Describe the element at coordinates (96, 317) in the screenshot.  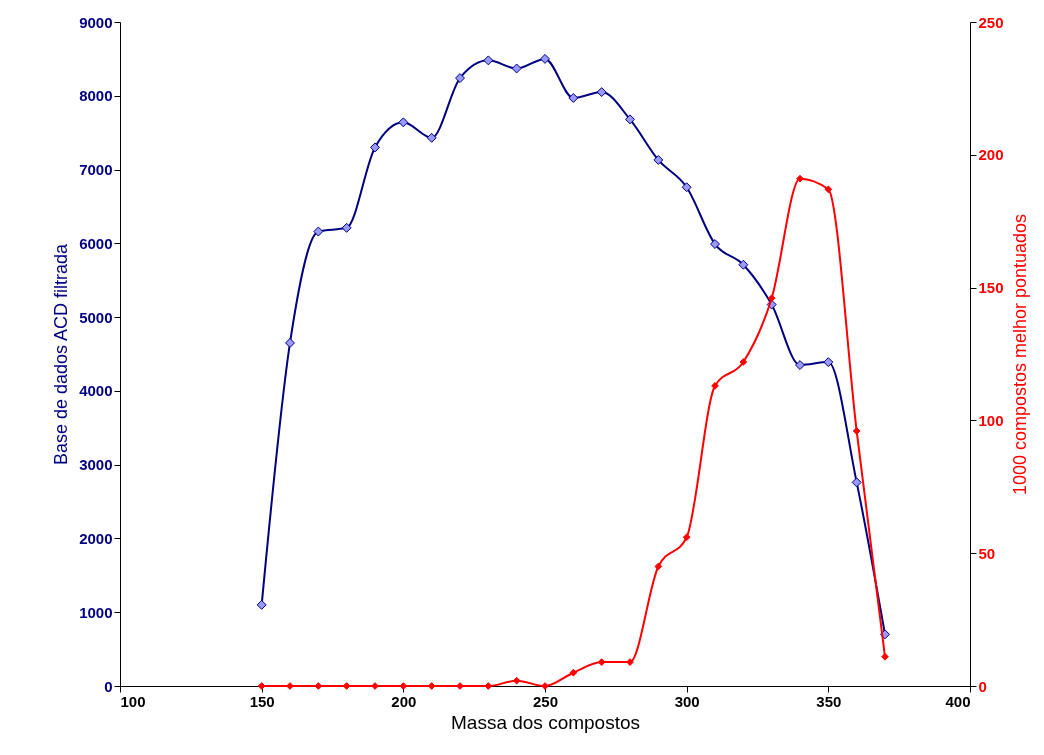
I see `y-tick-label: 5000` at that location.